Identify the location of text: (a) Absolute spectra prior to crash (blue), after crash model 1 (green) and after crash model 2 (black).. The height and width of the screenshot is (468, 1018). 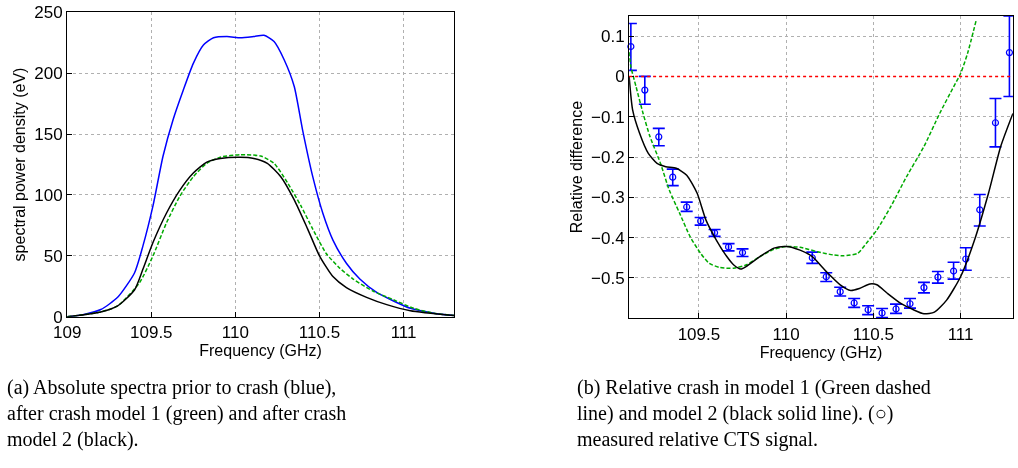
(177, 413).